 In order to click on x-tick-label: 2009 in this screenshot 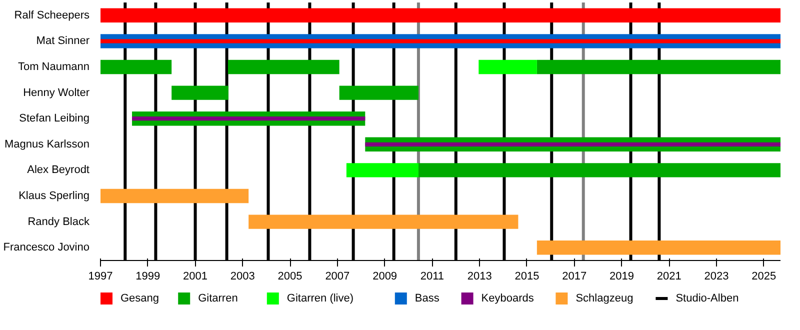, I will do `click(385, 276)`.